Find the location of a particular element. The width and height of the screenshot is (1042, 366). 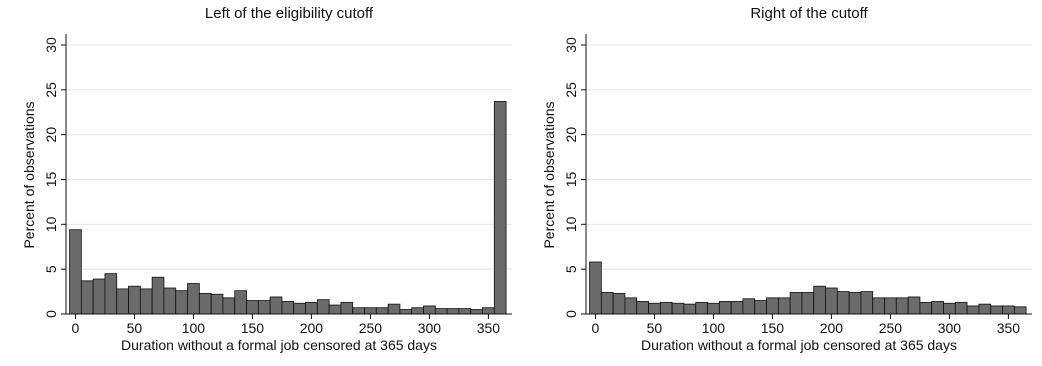

chart-title: Right of the cutoff is located at coordinates (809, 13).